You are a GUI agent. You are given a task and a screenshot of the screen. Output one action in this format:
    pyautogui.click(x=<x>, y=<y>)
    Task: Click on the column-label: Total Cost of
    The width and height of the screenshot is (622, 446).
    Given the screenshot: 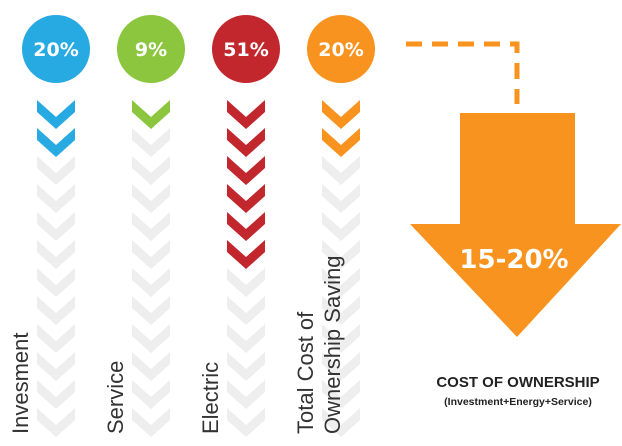 What is the action you would take?
    pyautogui.click(x=305, y=372)
    